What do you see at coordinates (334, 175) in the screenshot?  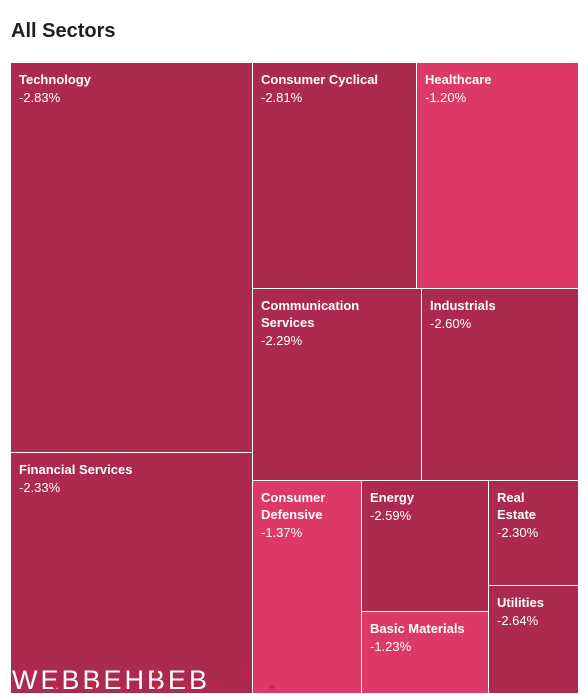 I see `sector-tile-consumer-cyclical: Consumer Cyclical -2.81%` at bounding box center [334, 175].